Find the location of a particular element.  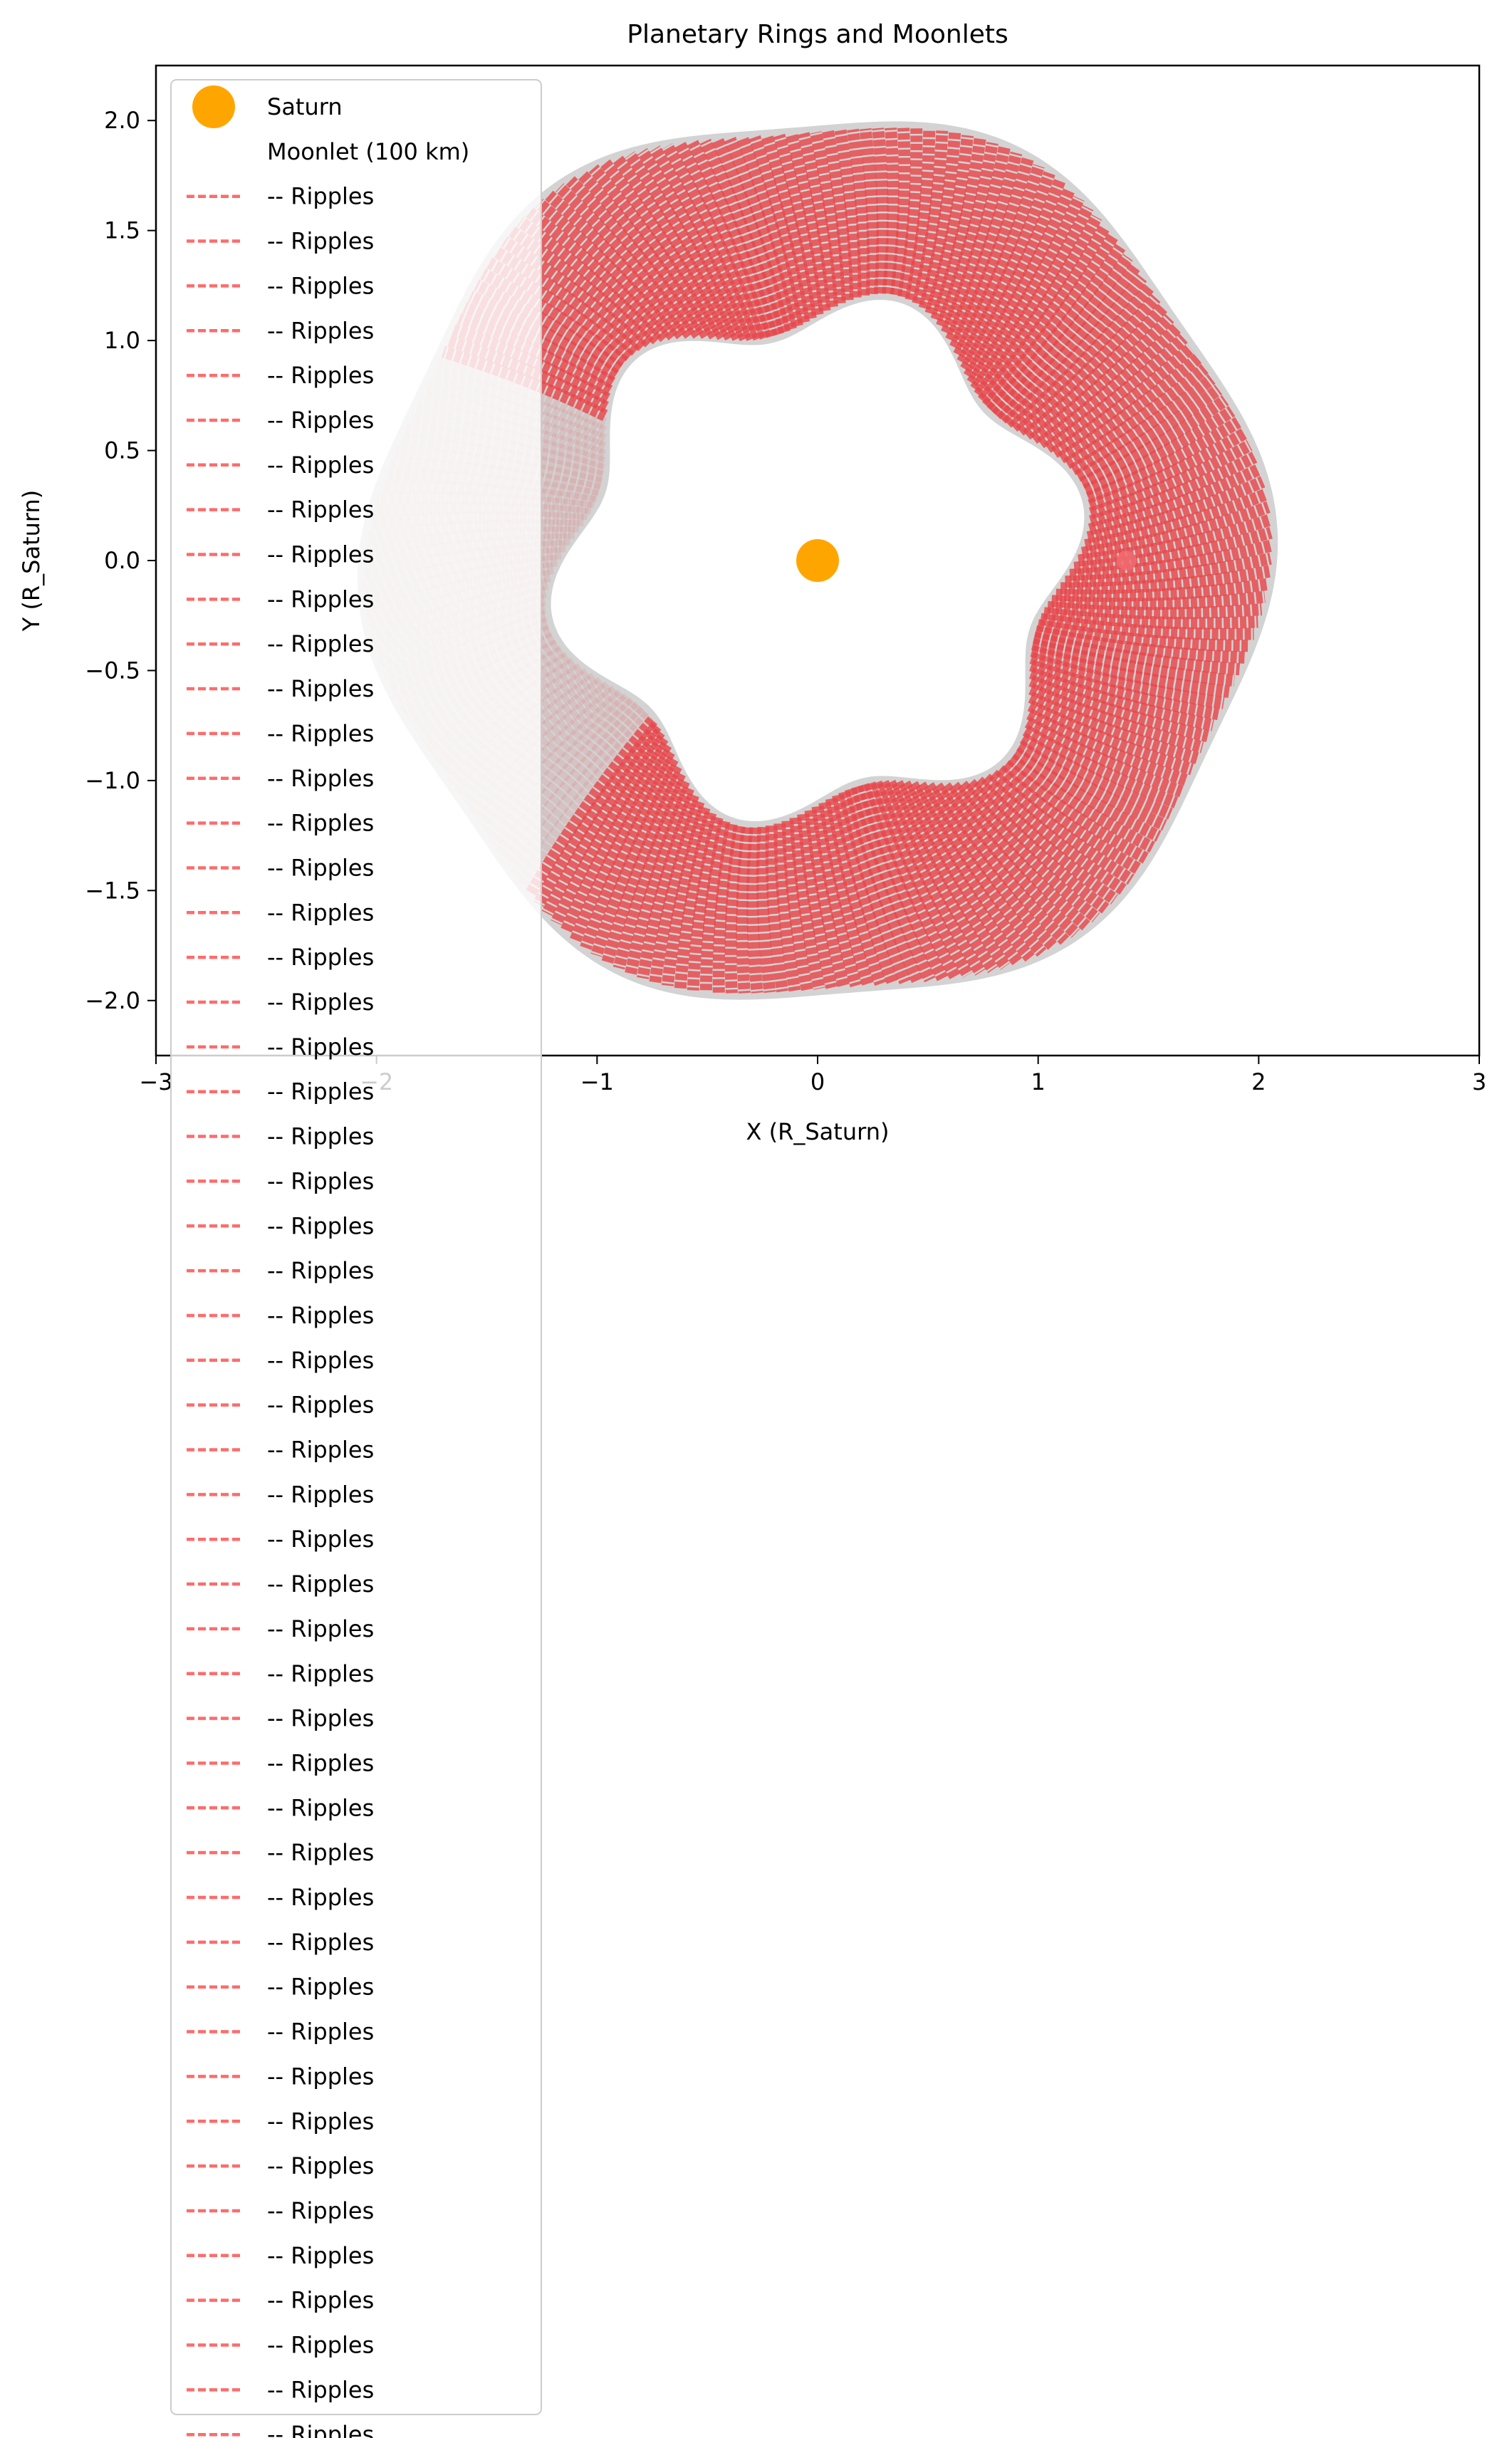

y-tick-label: 0.0 is located at coordinates (122, 560).